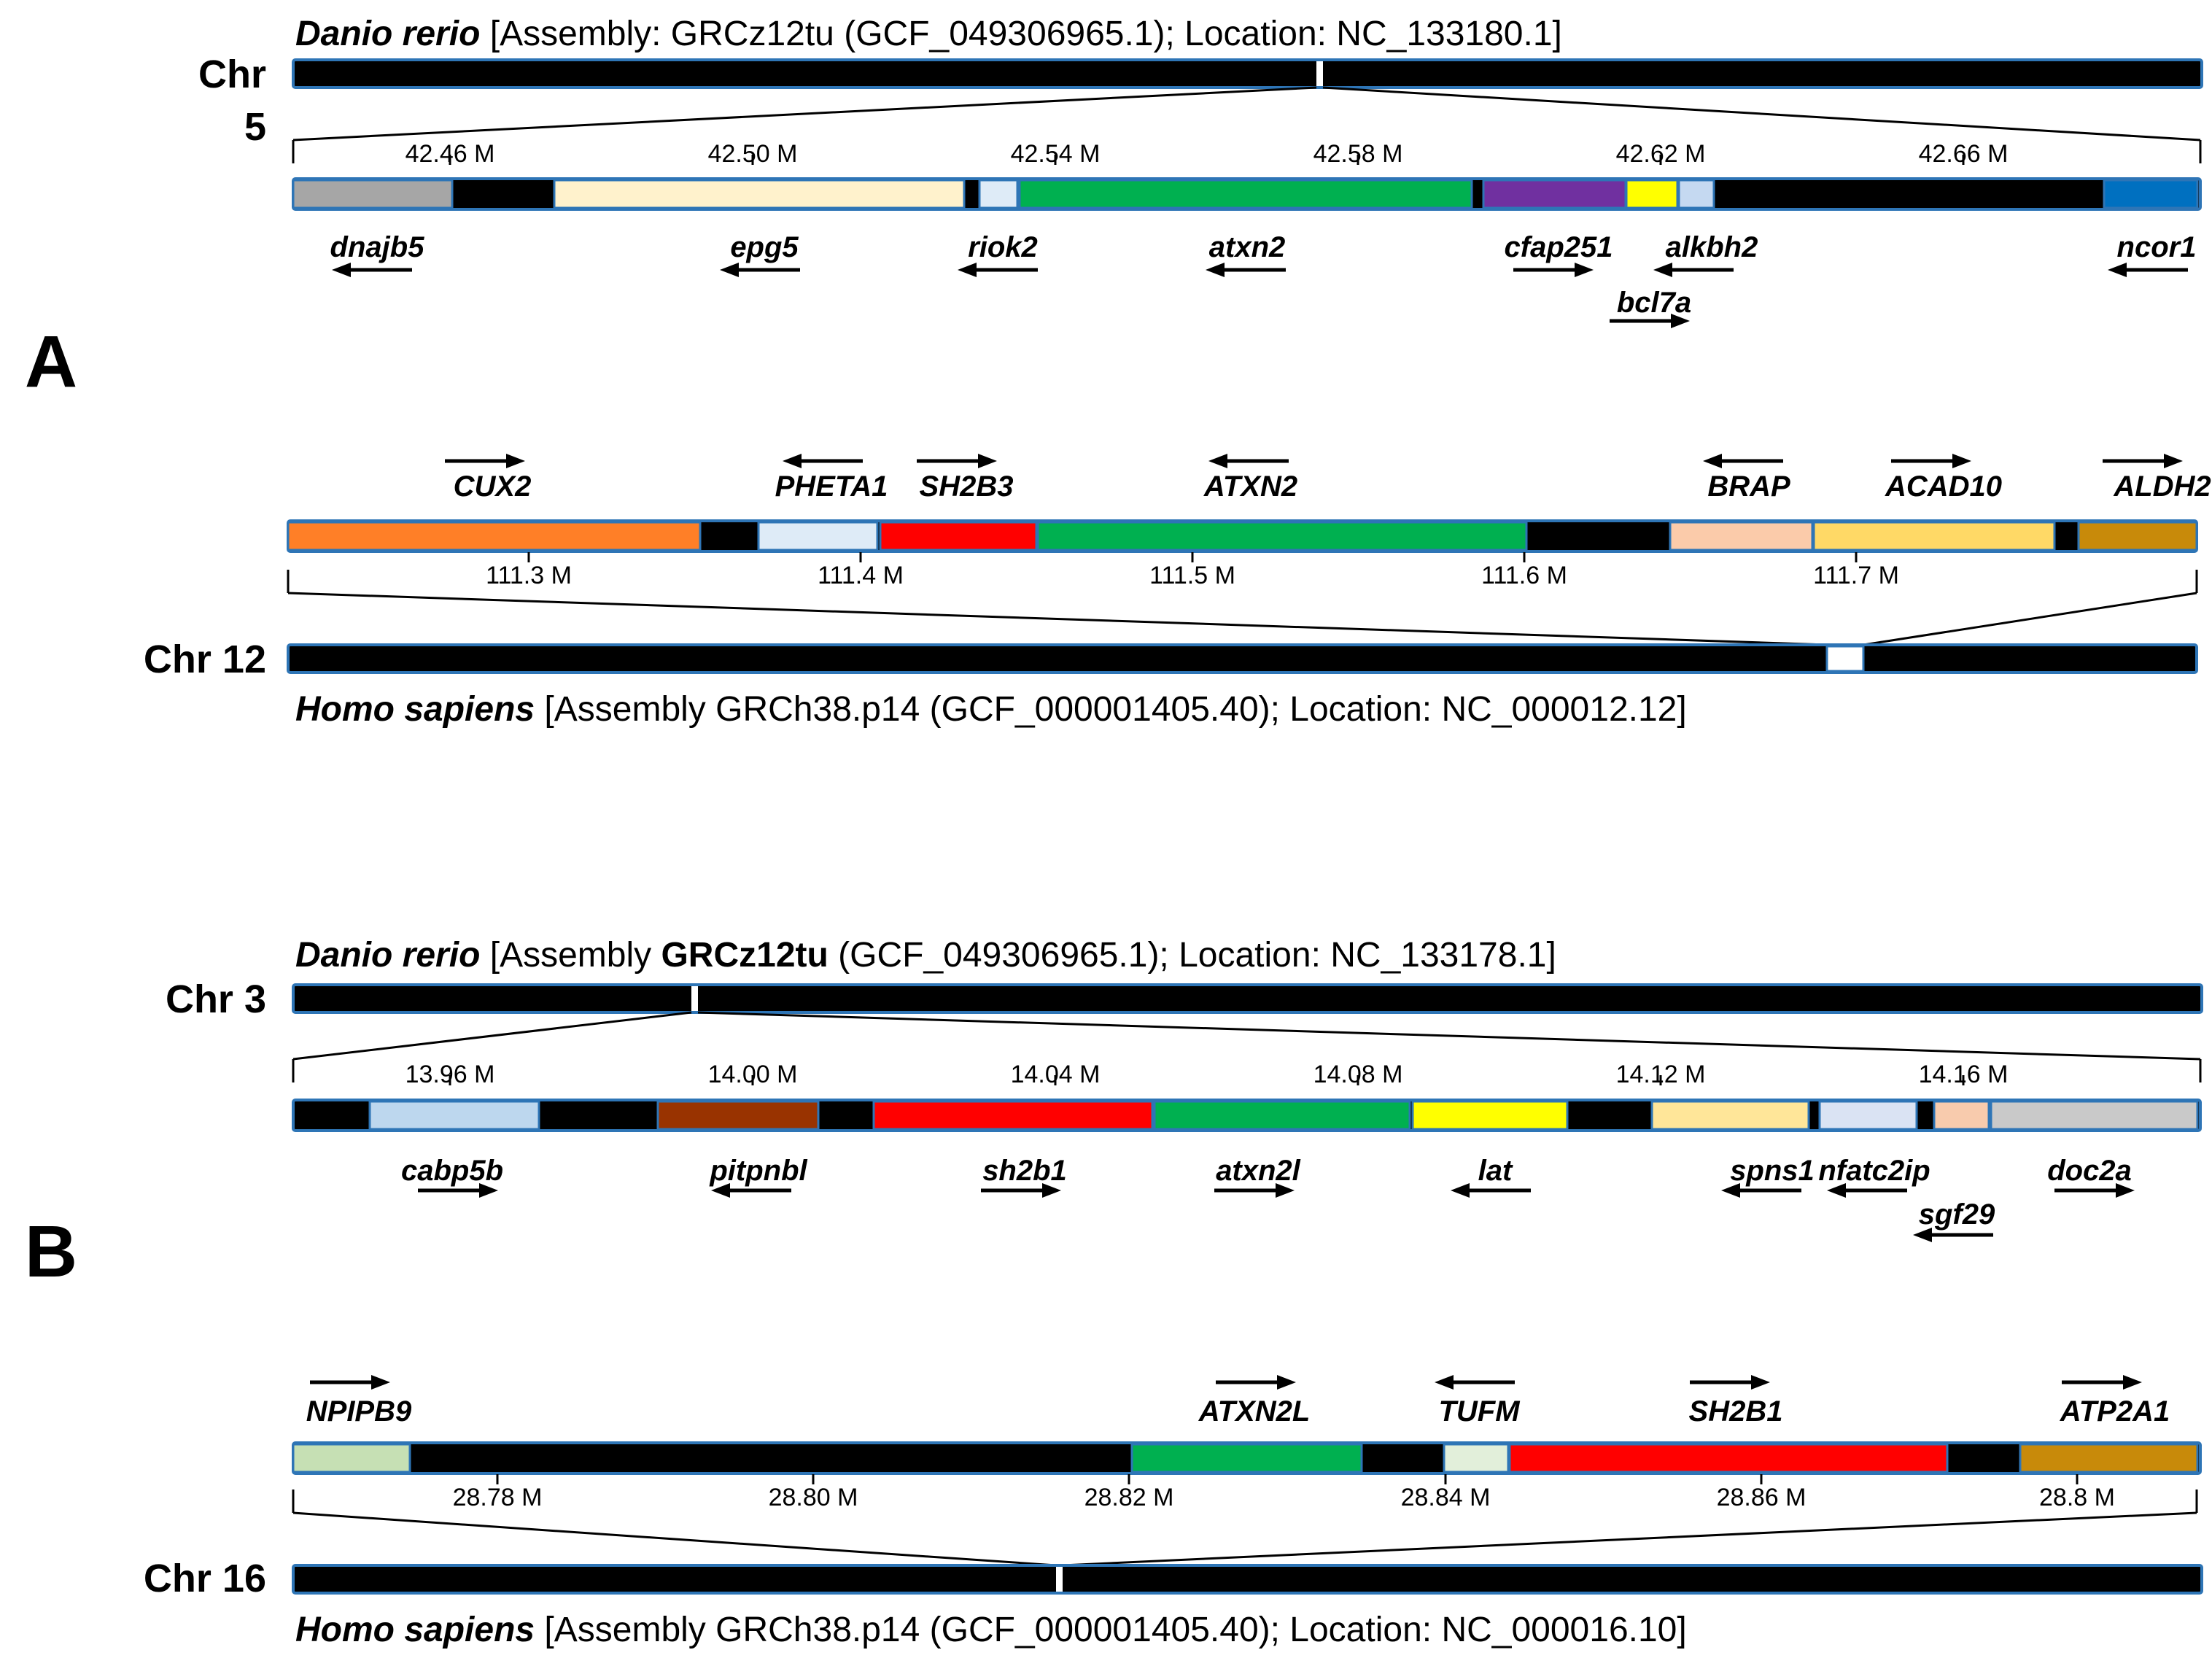 Image resolution: width=2212 pixels, height=1658 pixels. Describe the element at coordinates (1654, 303) in the screenshot. I see `gene-name: bcl7a` at that location.